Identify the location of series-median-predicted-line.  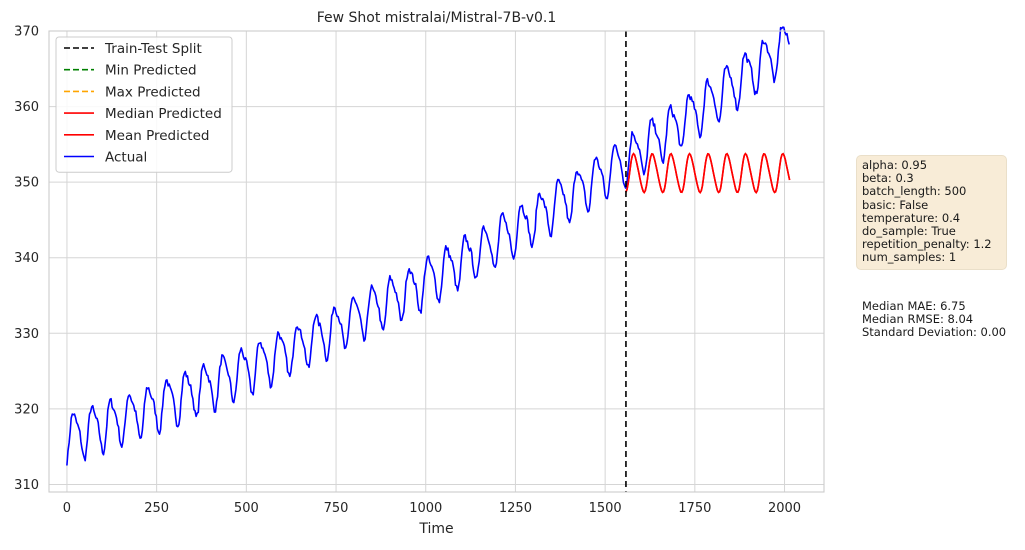
(708, 173).